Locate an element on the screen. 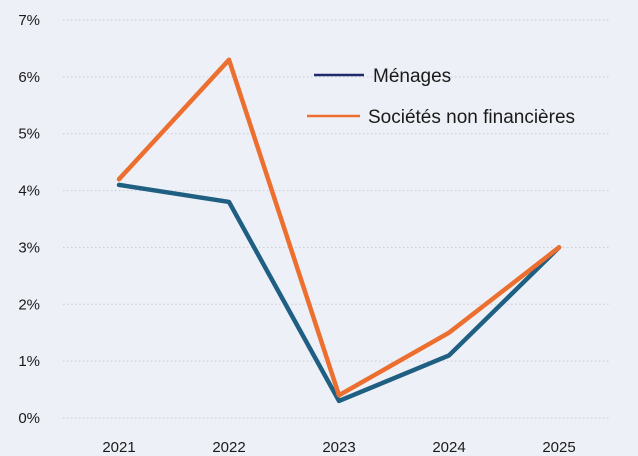 The height and width of the screenshot is (456, 638). legend-label-societes-non-financieres: Sociétés non financières is located at coordinates (471, 117).